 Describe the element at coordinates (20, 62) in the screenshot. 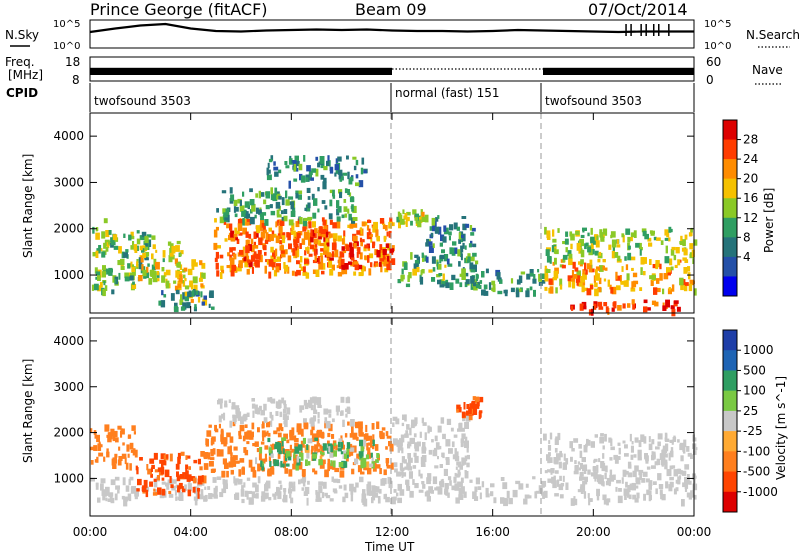

I see `freq-label-line1: Freq.` at that location.